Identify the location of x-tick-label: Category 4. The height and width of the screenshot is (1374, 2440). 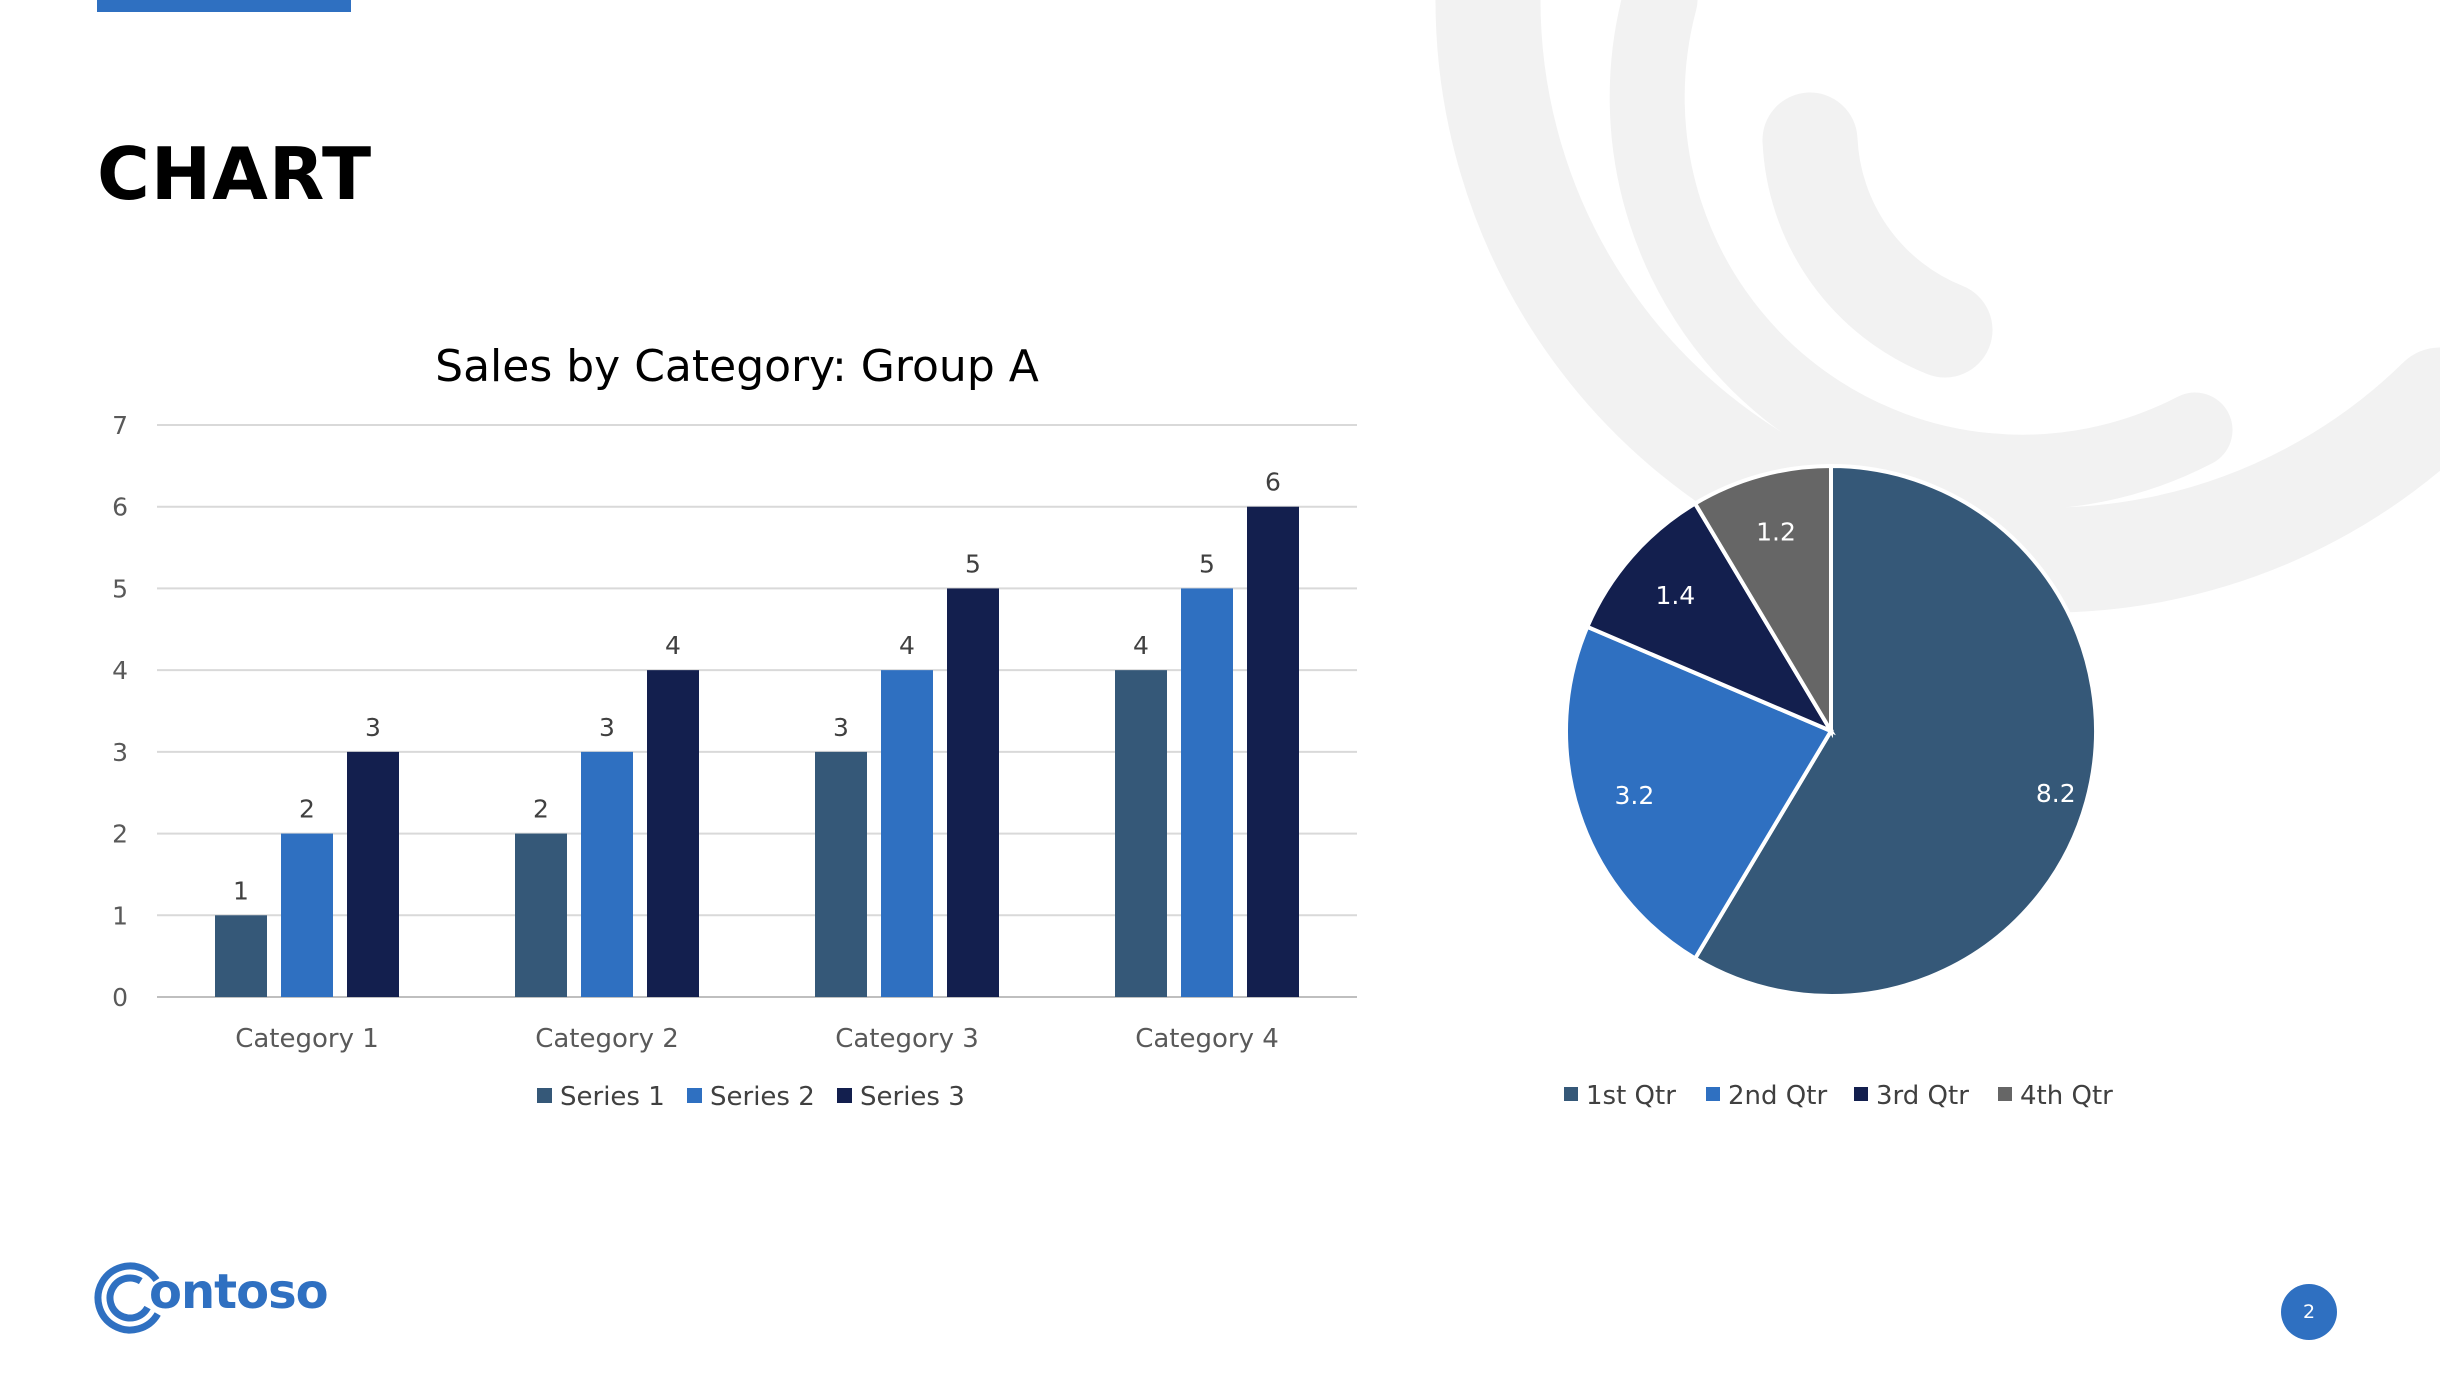
(1207, 1039).